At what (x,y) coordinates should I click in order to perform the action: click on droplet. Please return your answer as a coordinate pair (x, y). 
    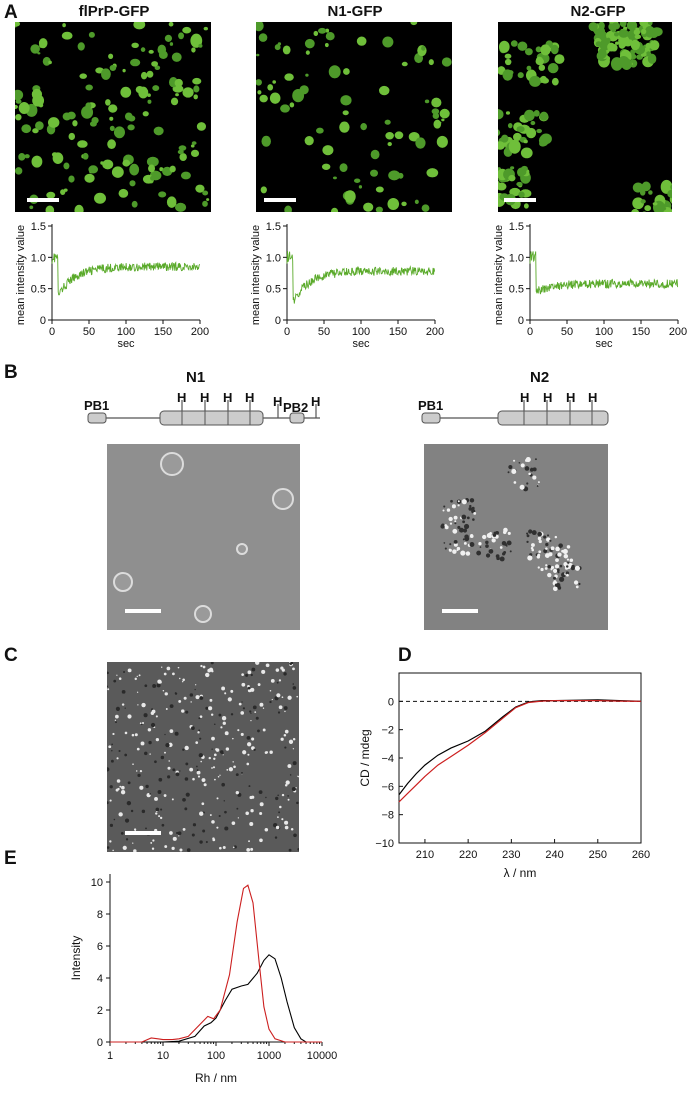
    Looking at the image, I should click on (172, 464).